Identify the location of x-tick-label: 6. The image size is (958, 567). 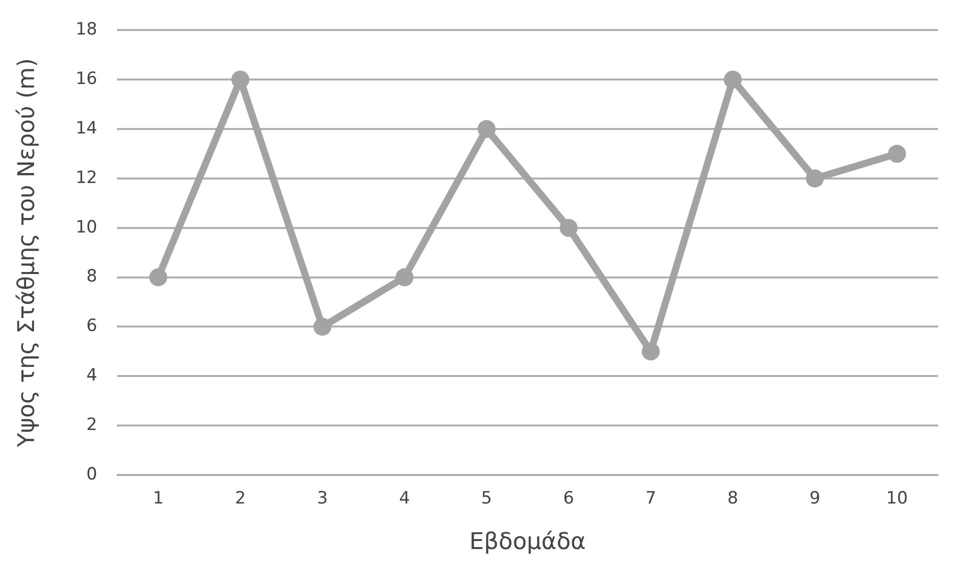
(568, 498).